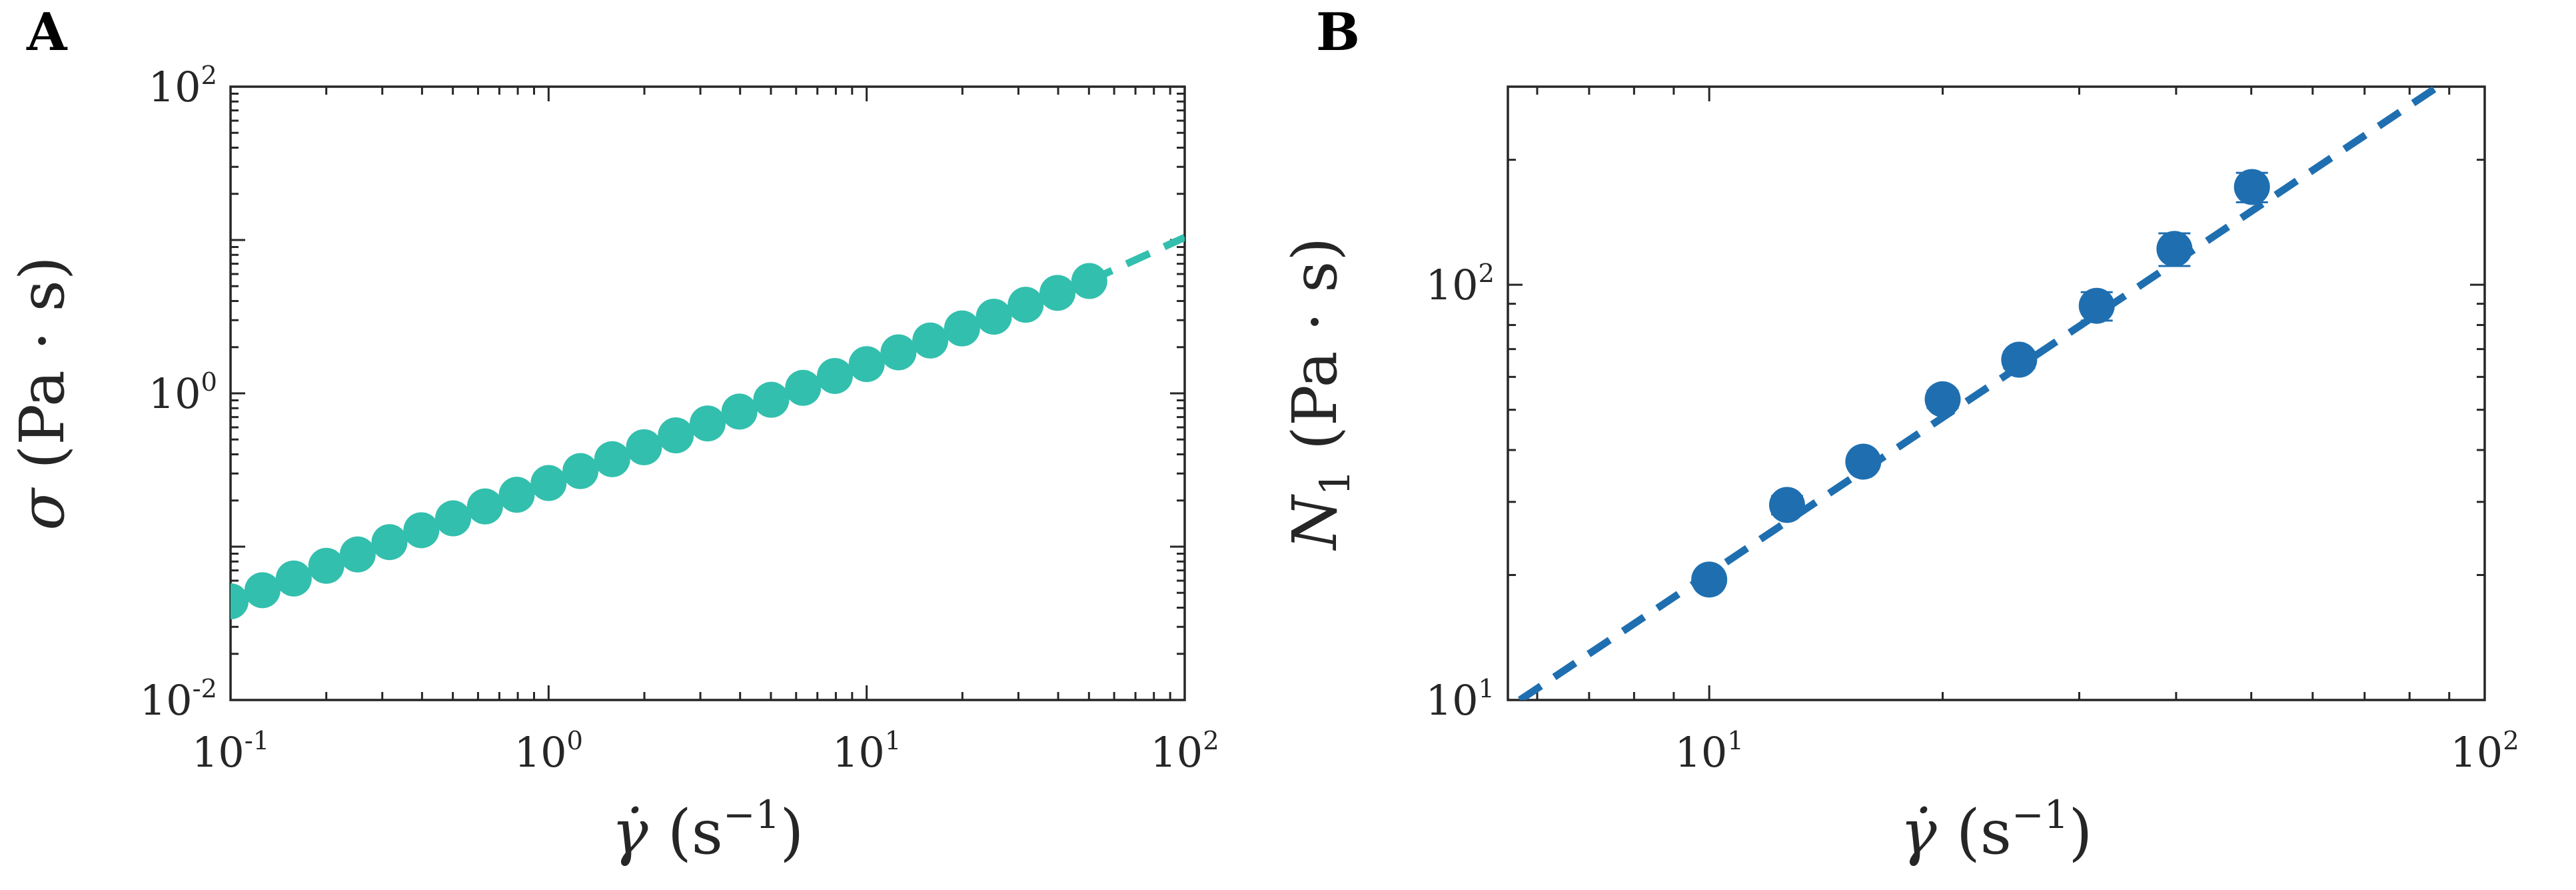 This screenshot has width=2576, height=890. What do you see at coordinates (205, 689) in the screenshot?
I see `y-tick-label-exp: -2` at bounding box center [205, 689].